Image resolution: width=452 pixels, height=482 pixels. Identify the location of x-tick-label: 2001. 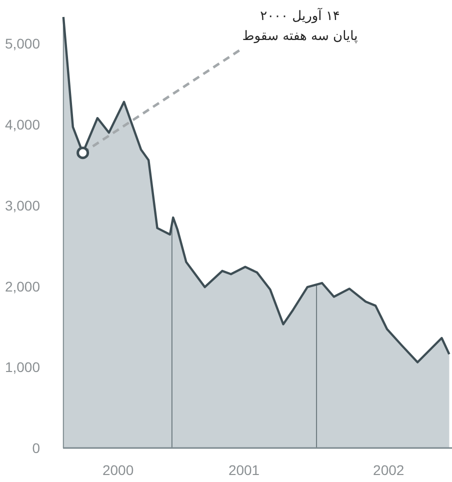
(244, 470).